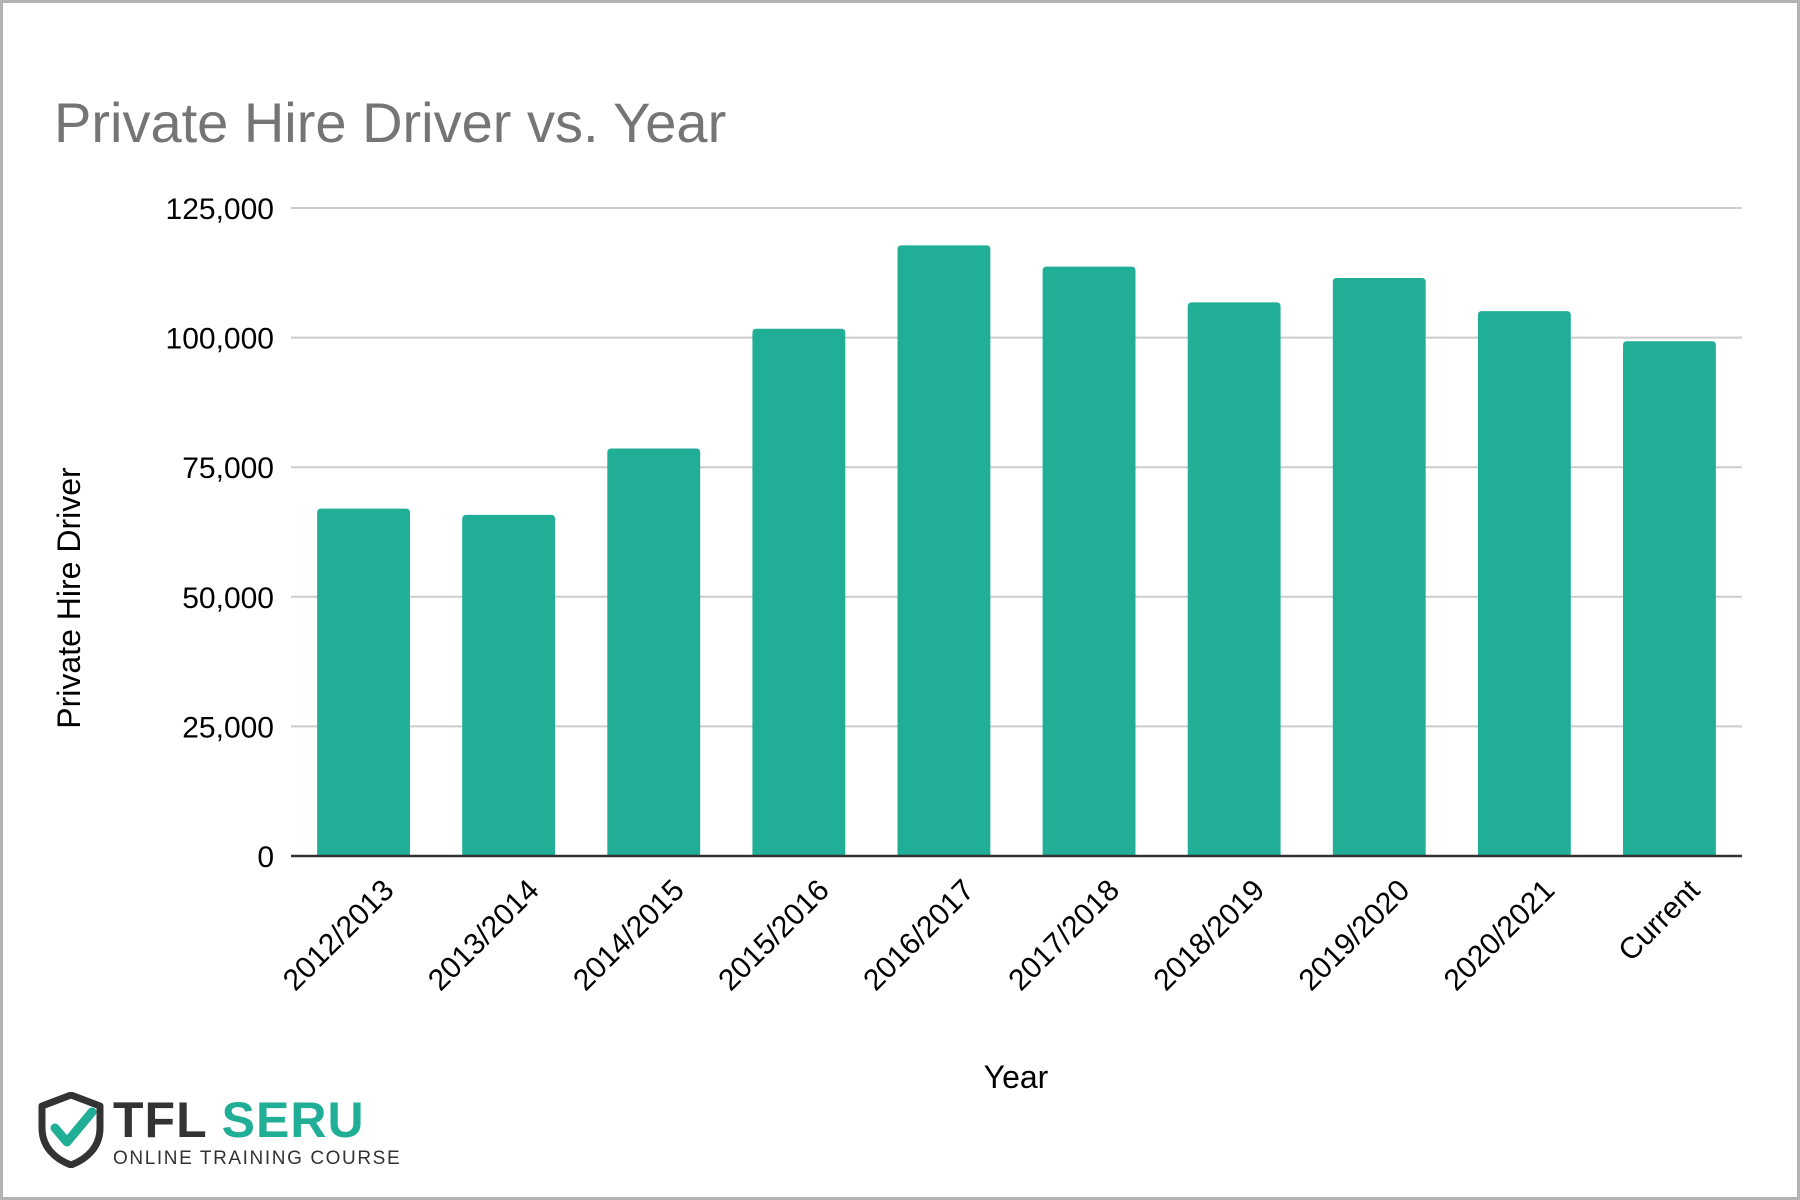 This screenshot has height=1200, width=1800. Describe the element at coordinates (1209, 936) in the screenshot. I see `x-tick-label: 2018/2019` at that location.